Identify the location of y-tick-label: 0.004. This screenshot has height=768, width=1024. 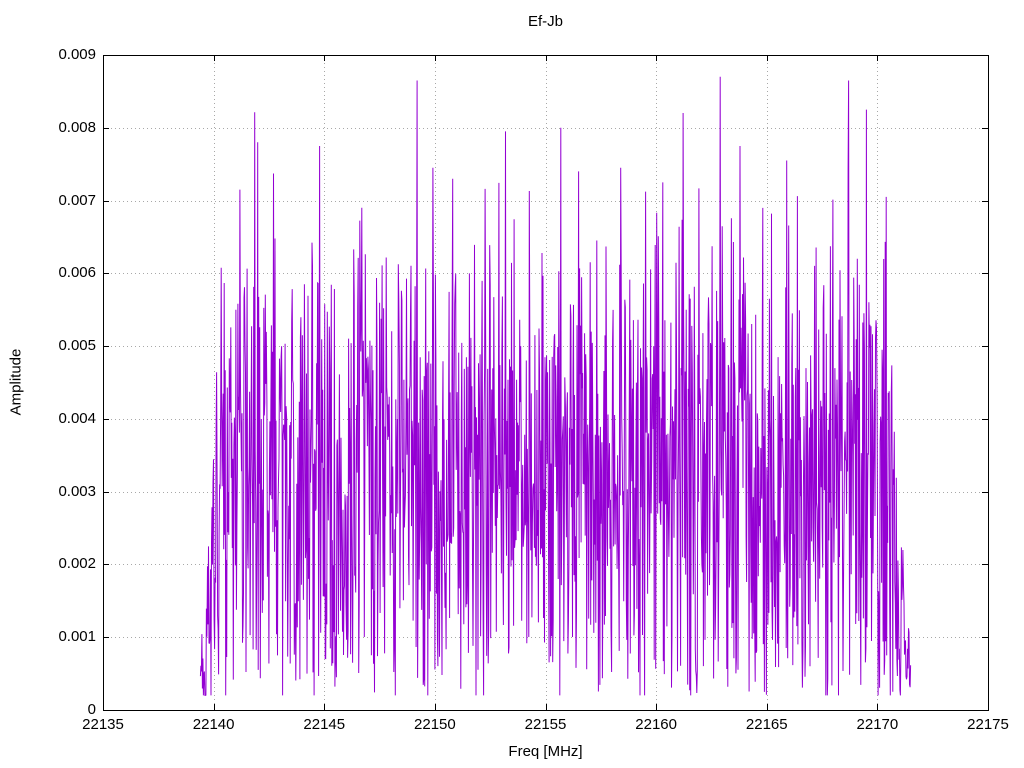
(77, 418).